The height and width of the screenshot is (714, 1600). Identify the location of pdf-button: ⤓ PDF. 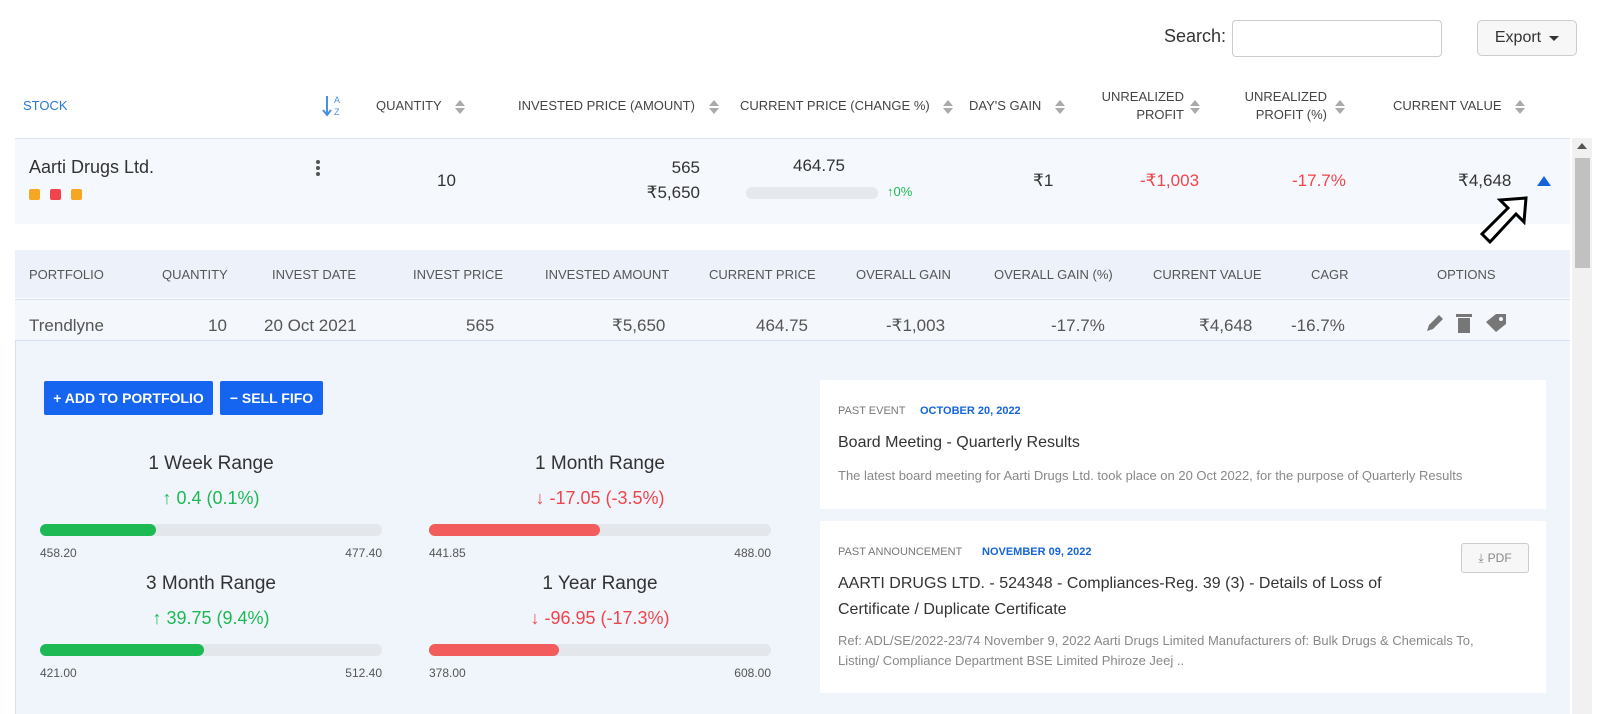
(1495, 558).